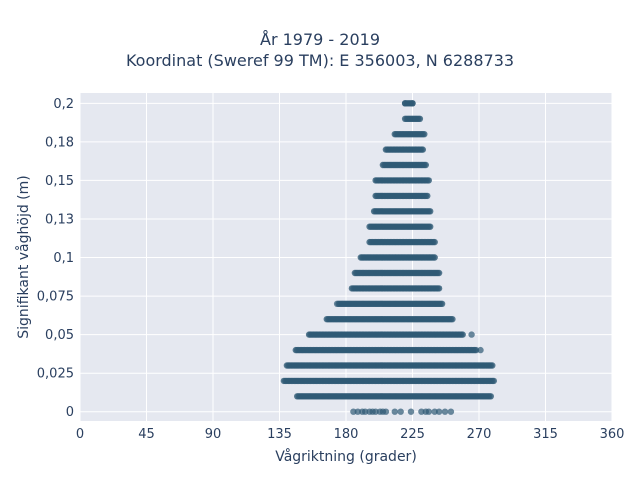 This screenshot has width=640, height=480. I want to click on x-tick-label: 0, so click(80, 434).